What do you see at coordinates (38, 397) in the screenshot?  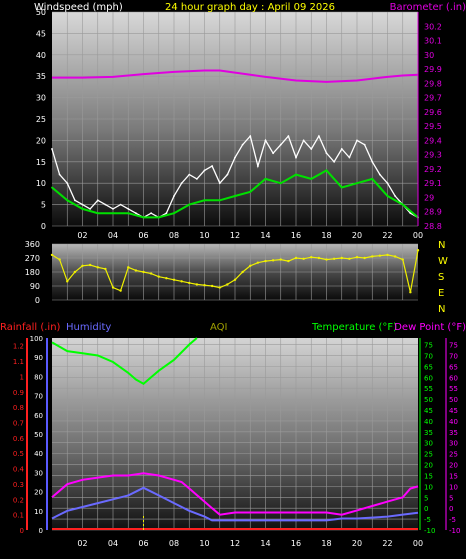 I see `humidity-tick-label: 70` at bounding box center [38, 397].